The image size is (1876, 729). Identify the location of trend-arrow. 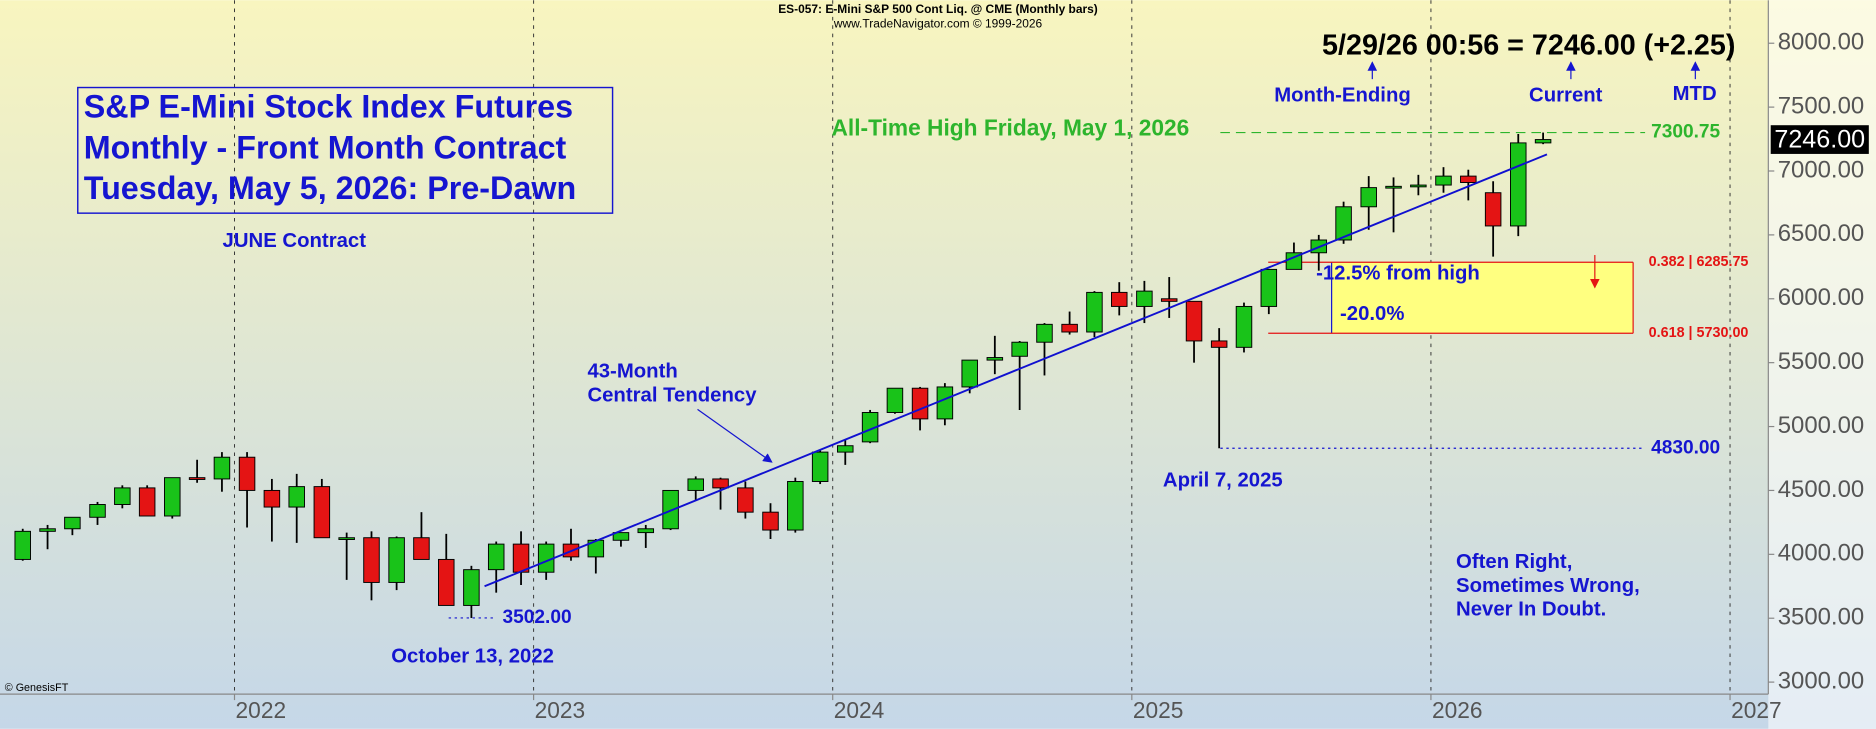
(735, 435).